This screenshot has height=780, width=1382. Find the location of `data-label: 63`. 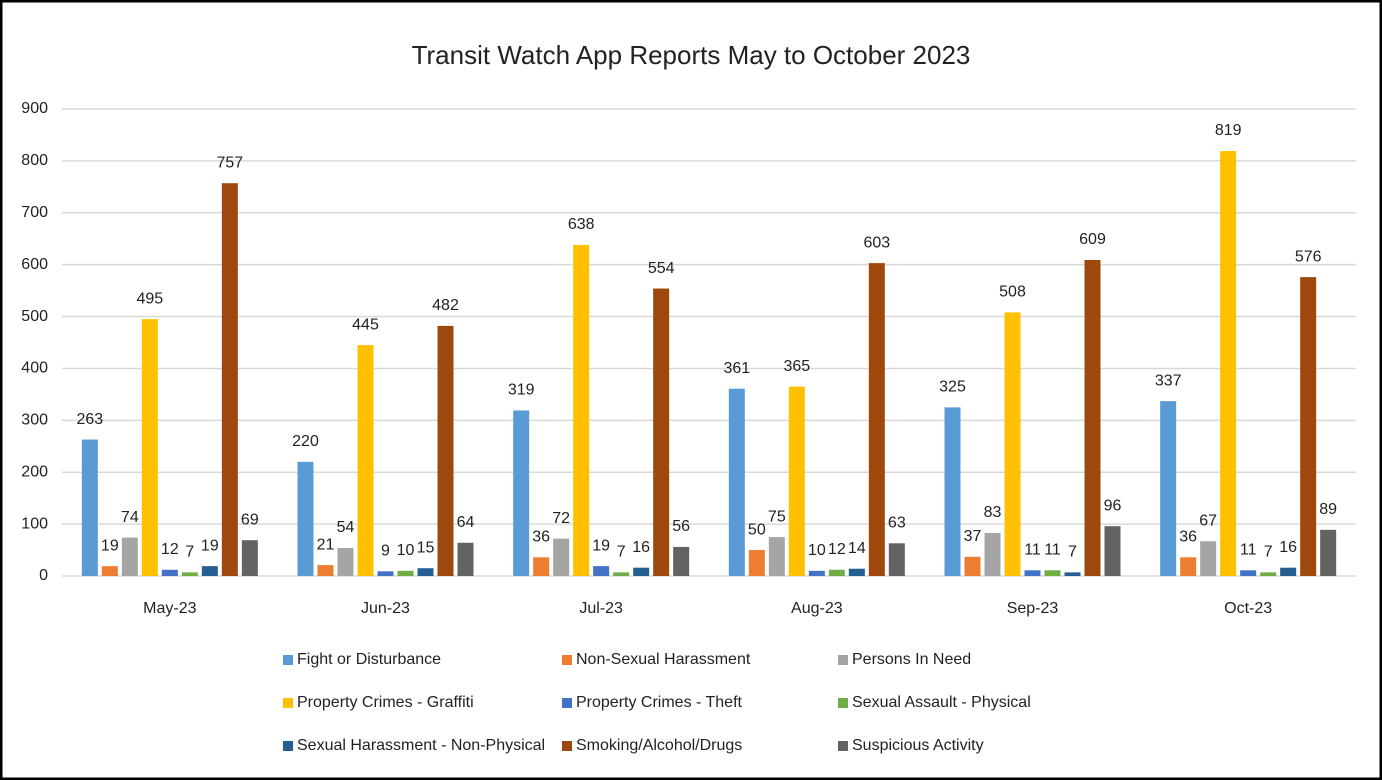

data-label: 63 is located at coordinates (897, 523).